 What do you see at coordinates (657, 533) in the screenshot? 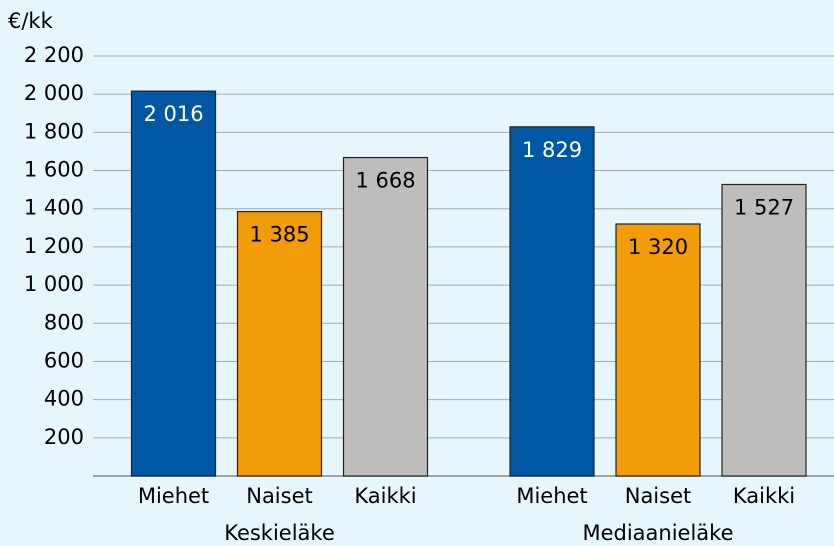
I see `category-label: Mediaanieläke` at bounding box center [657, 533].